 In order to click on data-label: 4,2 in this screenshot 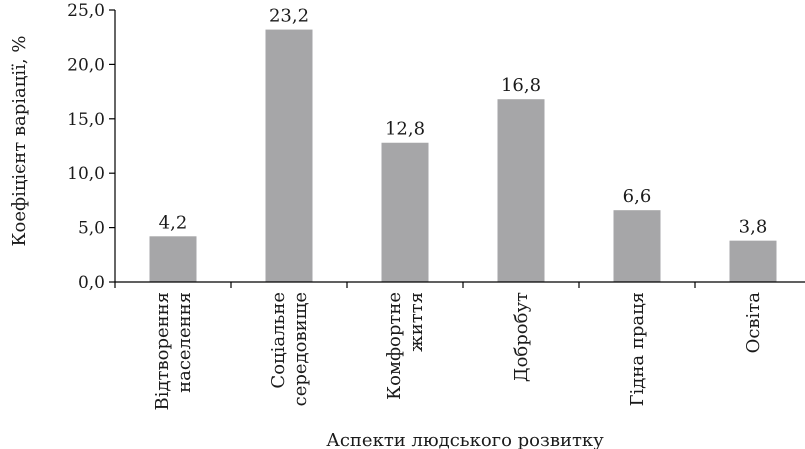, I will do `click(173, 222)`.